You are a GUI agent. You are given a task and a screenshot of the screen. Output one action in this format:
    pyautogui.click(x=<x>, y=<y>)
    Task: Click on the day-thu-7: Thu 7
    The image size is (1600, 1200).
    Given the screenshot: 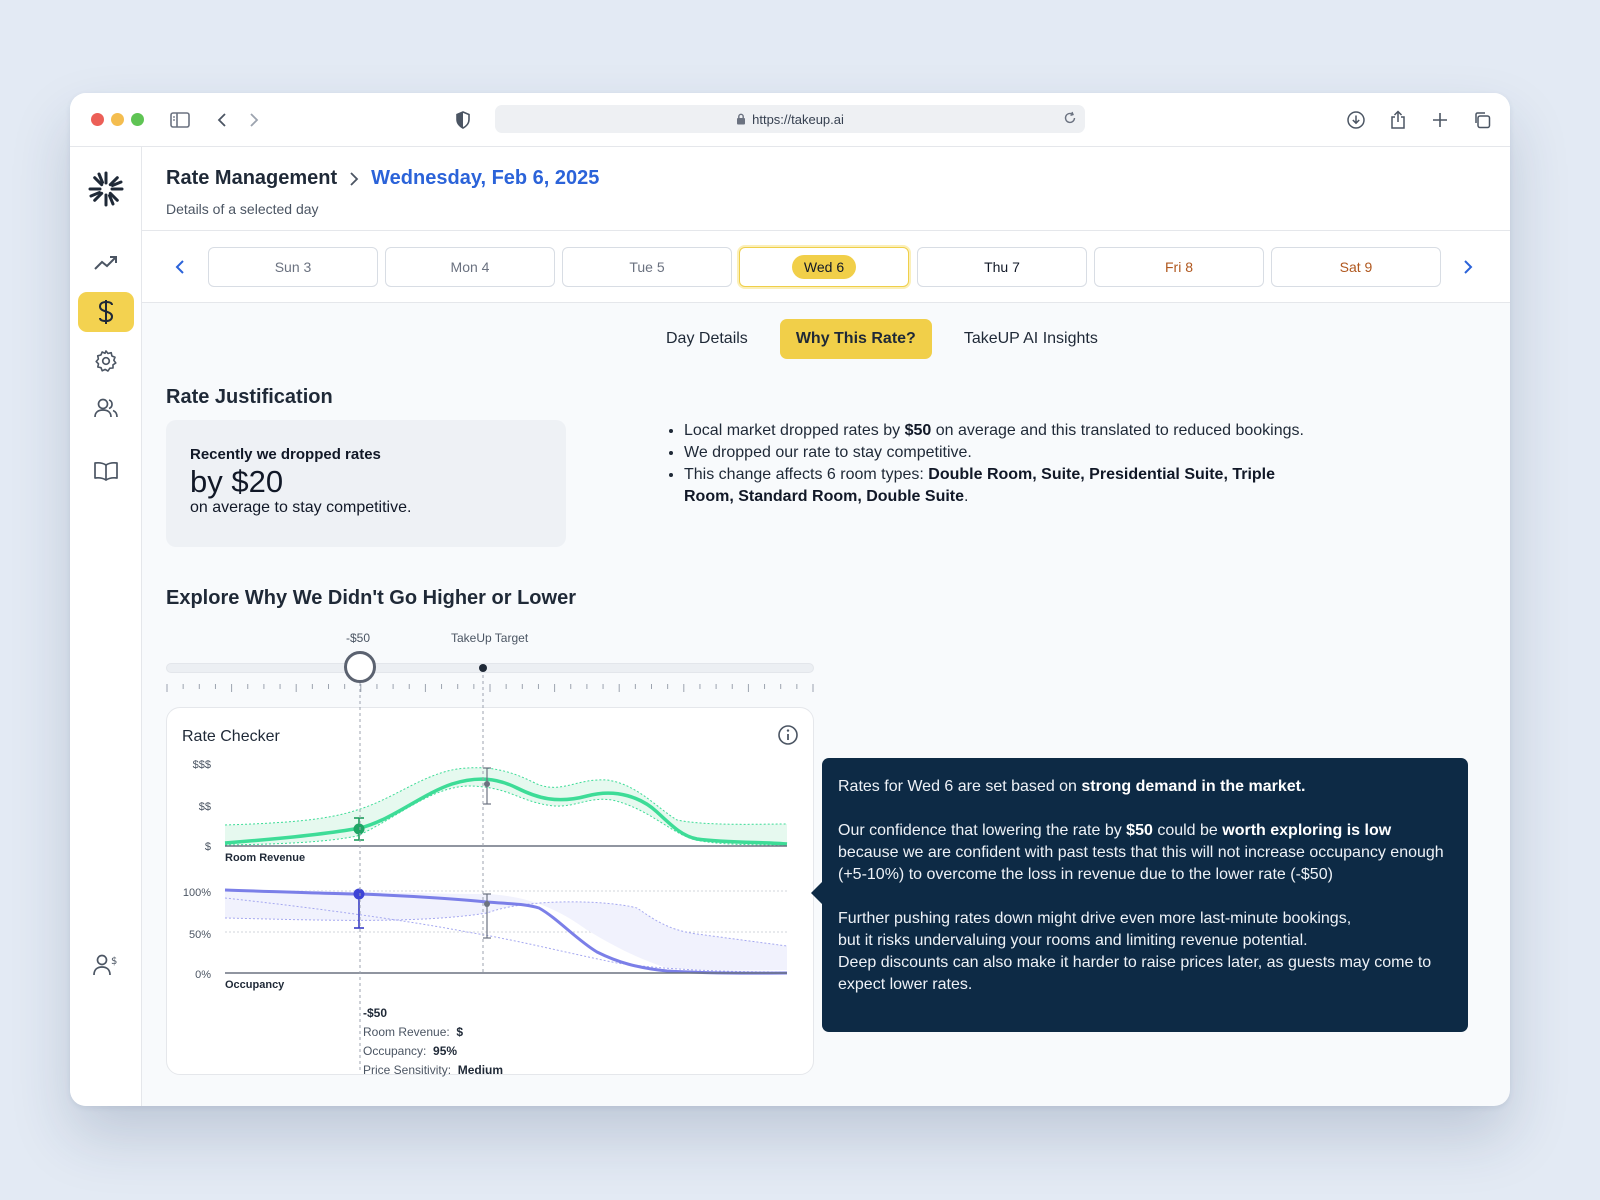 What is the action you would take?
    pyautogui.click(x=1002, y=267)
    